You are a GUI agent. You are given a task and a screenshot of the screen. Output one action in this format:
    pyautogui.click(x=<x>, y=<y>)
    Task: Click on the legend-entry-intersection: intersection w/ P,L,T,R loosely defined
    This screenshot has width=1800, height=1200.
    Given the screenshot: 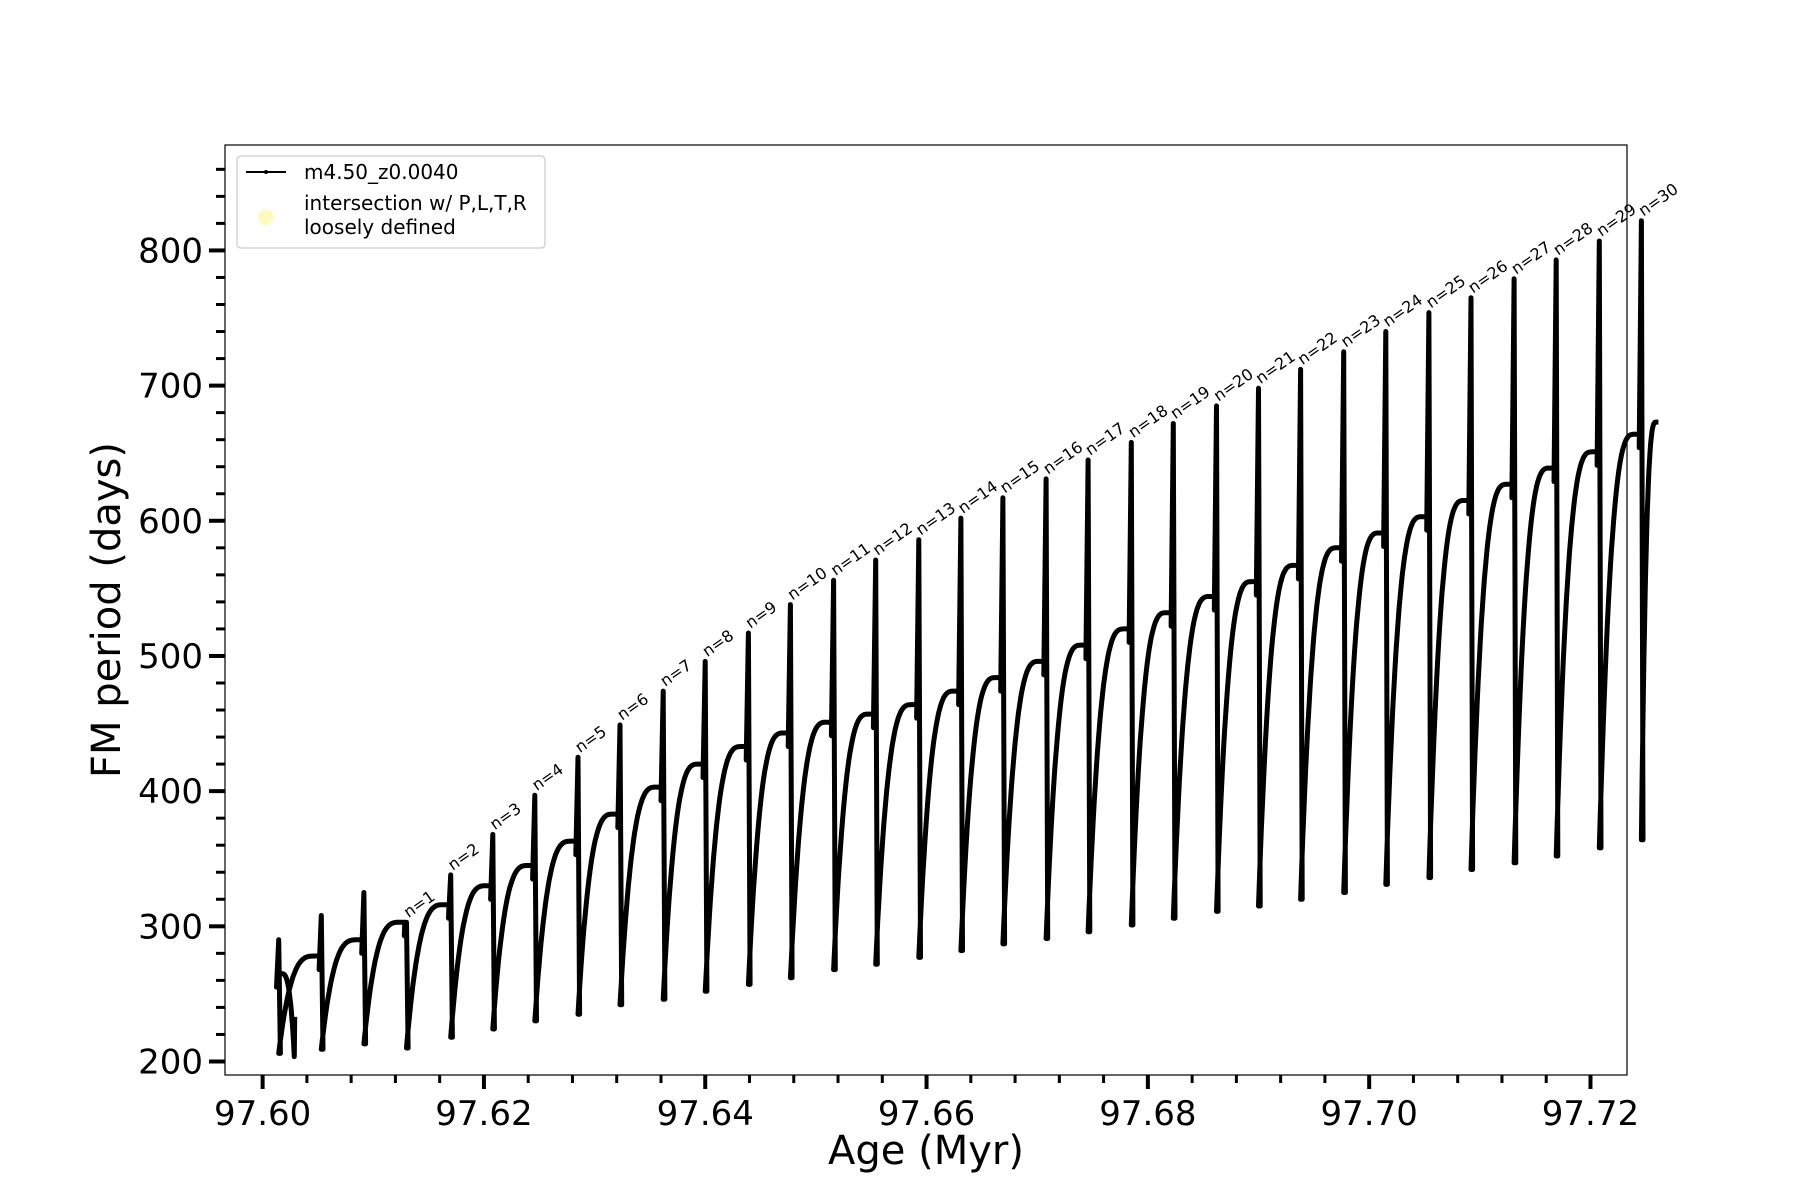 What is the action you would take?
    pyautogui.click(x=415, y=215)
    